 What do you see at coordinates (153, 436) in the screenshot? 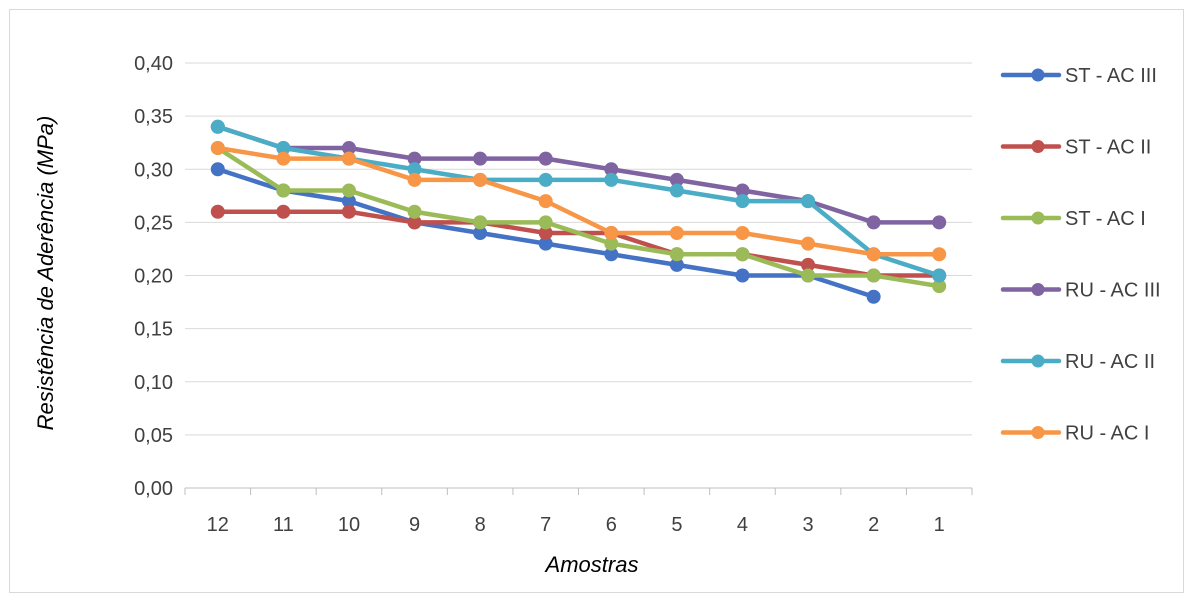
I see `y-tick-label: 0,05` at bounding box center [153, 436].